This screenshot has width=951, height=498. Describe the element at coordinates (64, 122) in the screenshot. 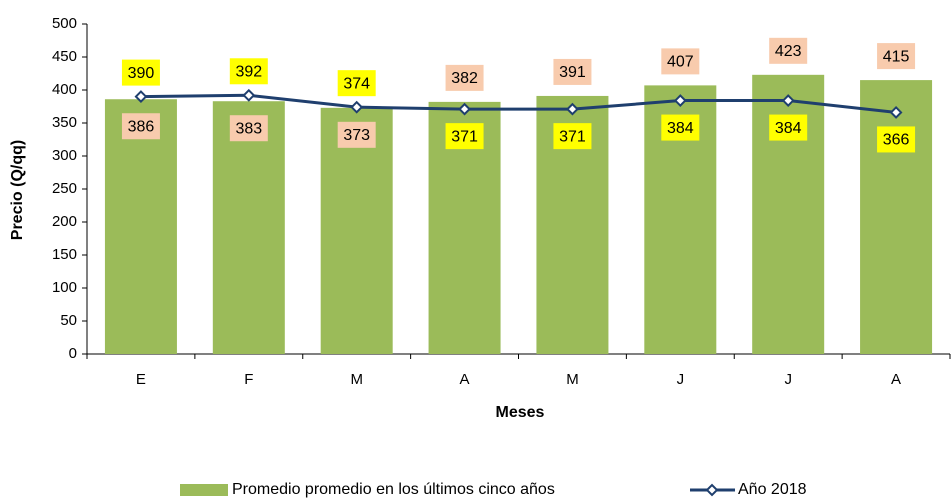

I see `y-tick-label: 350` at that location.